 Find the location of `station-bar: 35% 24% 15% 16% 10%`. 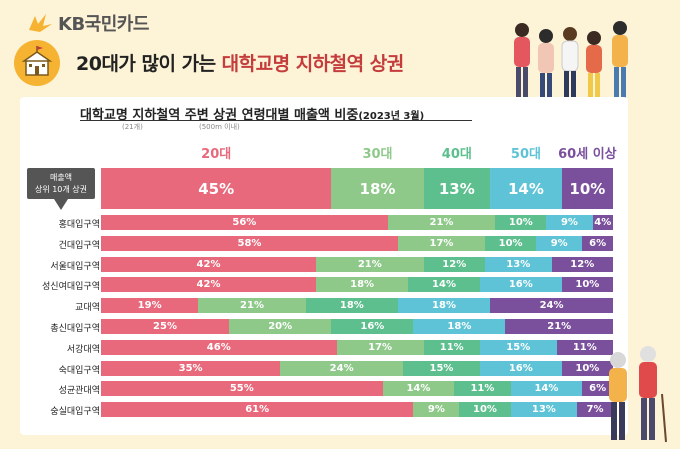

station-bar: 35% 24% 15% 16% 10% is located at coordinates (357, 368).